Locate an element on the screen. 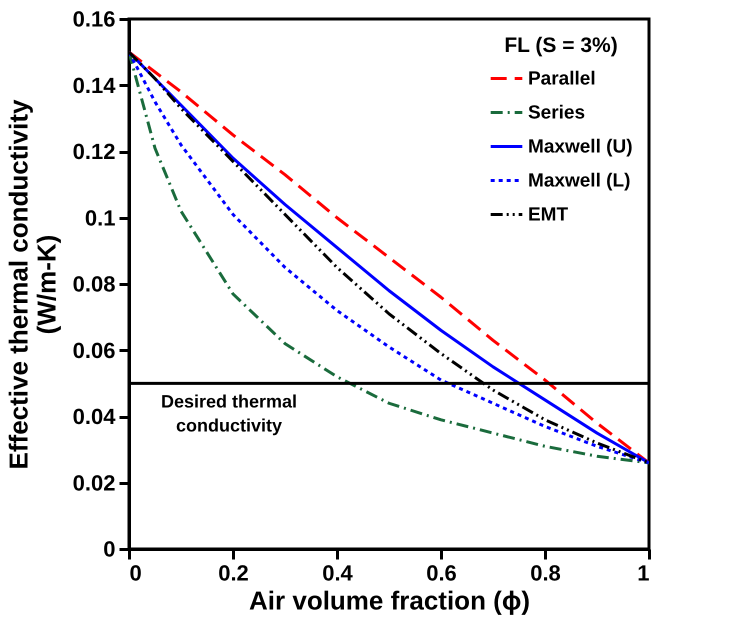  y-tick-label: 0.16 is located at coordinates (94, 19).